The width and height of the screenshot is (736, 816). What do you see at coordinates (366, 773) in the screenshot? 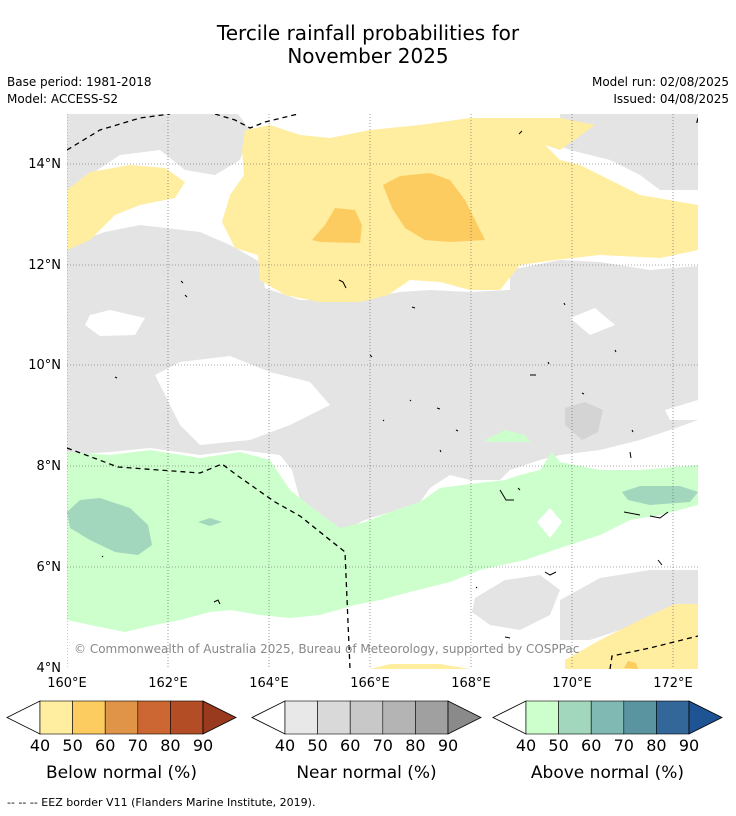
I see `legend-title: Near normal (%)` at bounding box center [366, 773].